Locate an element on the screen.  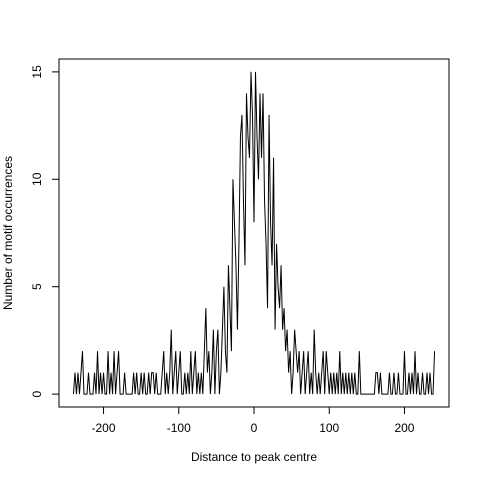
y-axis-label: Number of motif occurrences is located at coordinates (8, 233).